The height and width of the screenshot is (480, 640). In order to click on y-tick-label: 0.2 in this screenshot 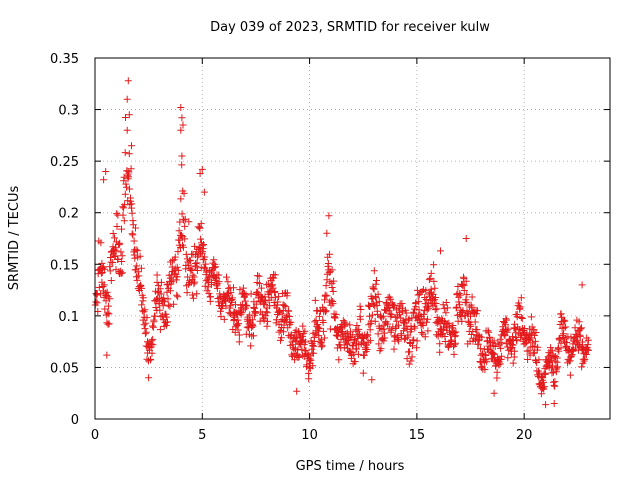, I will do `click(68, 214)`.